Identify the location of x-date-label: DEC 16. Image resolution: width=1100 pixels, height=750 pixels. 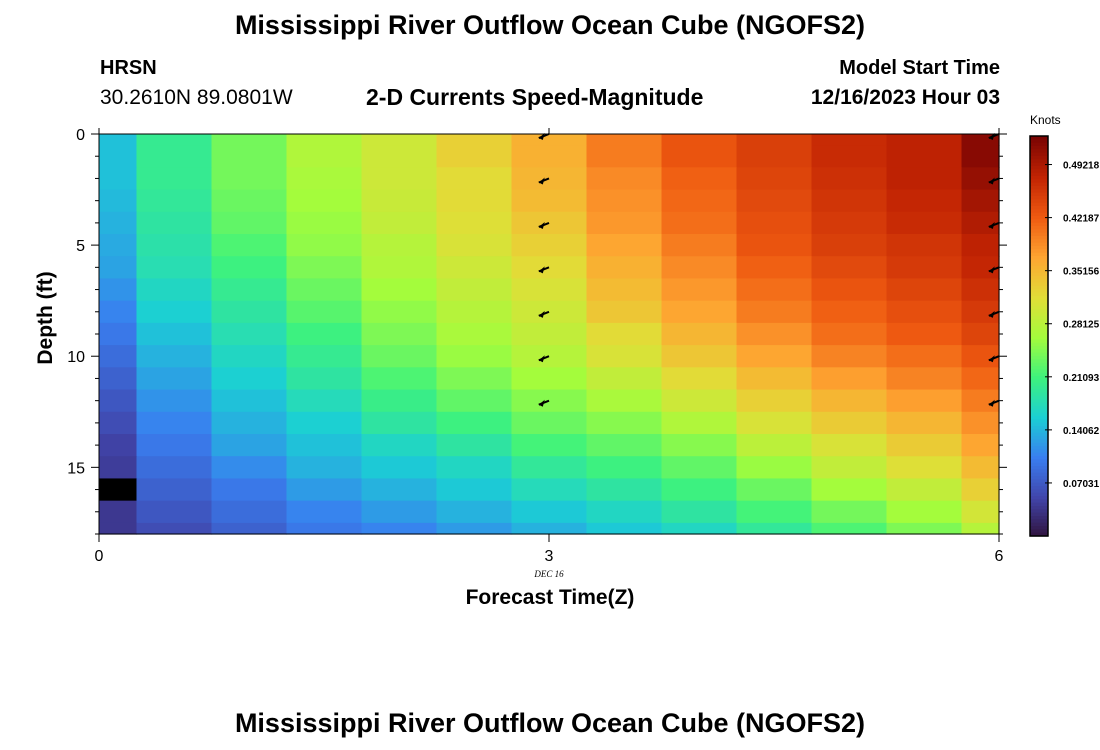
(548, 574).